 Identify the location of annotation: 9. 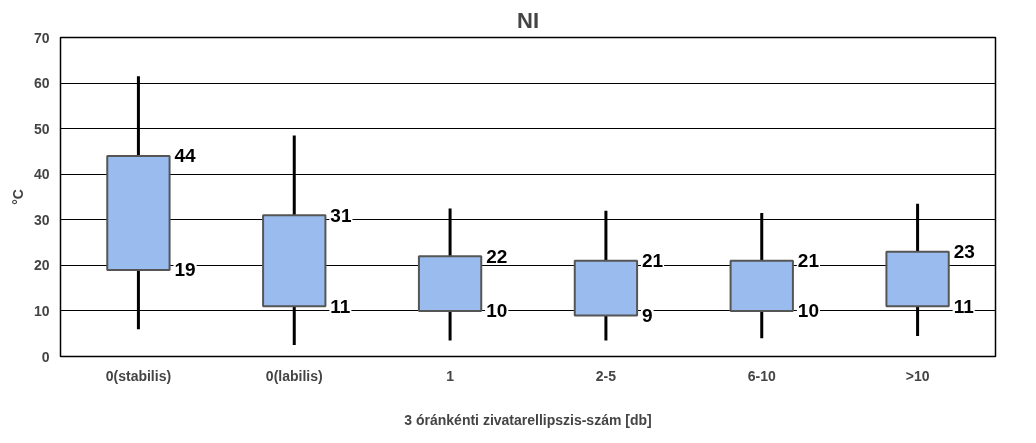
(647, 315).